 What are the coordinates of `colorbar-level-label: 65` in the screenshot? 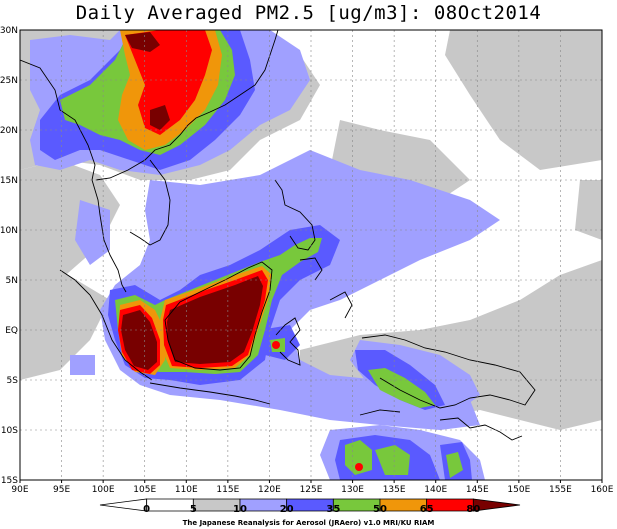 It's located at (427, 509).